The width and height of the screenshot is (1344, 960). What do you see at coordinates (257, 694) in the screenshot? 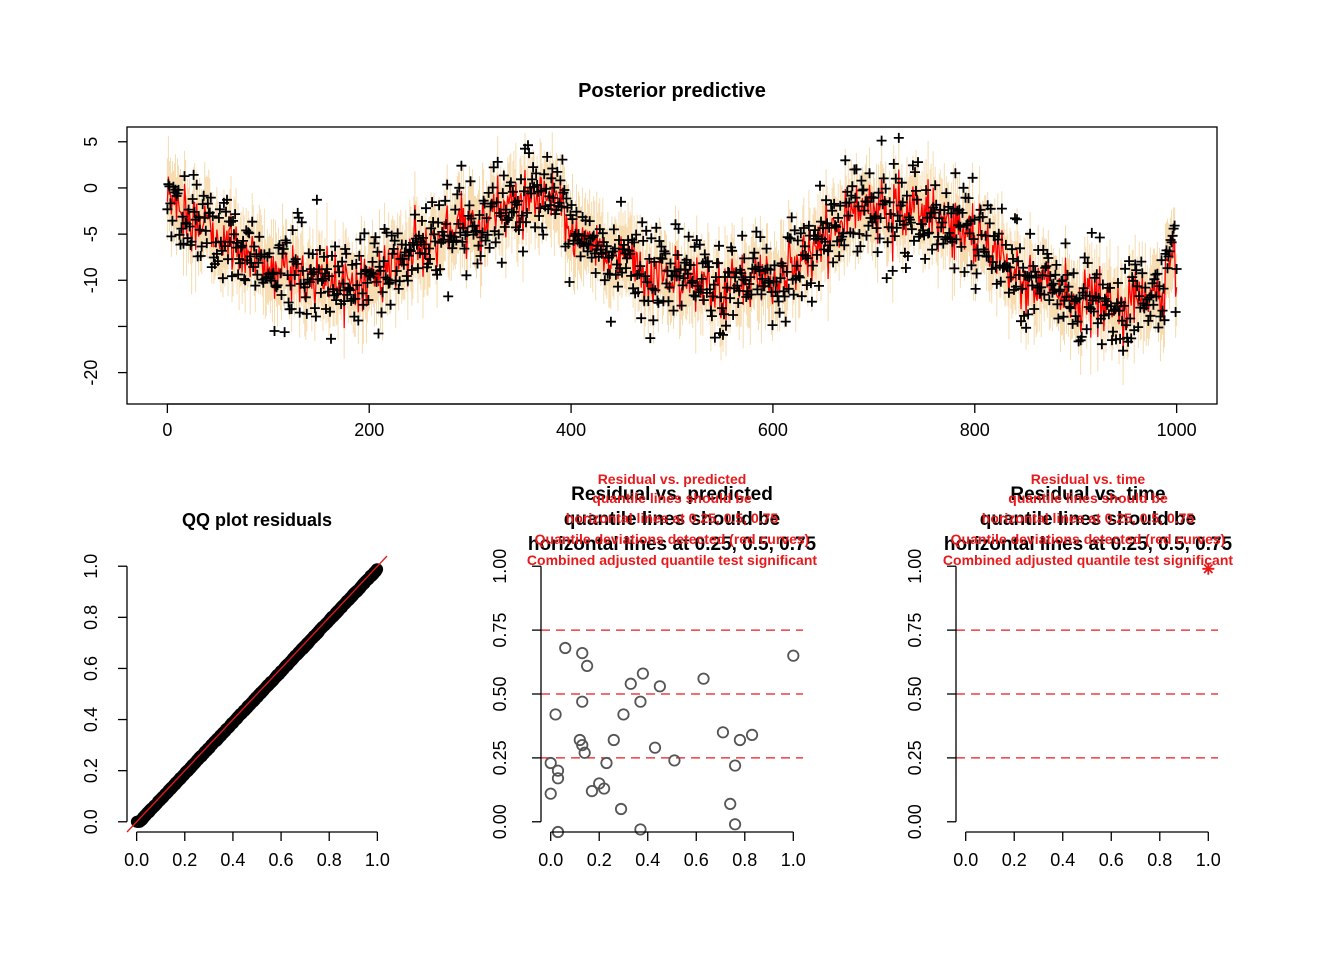
I see `qq-reference-line` at bounding box center [257, 694].